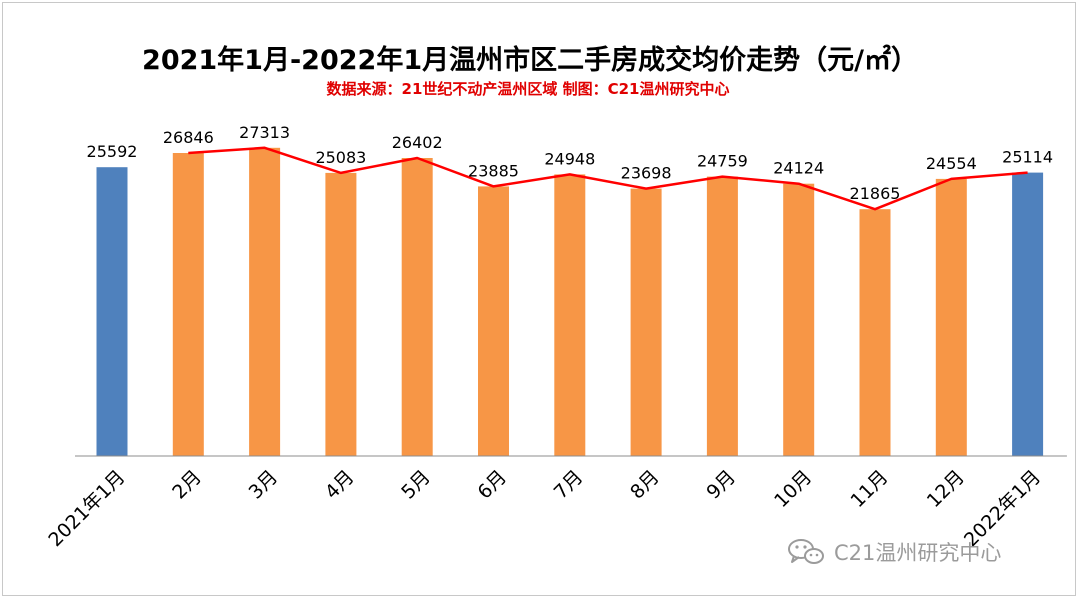  What do you see at coordinates (951, 163) in the screenshot?
I see `data-label: 24554` at bounding box center [951, 163].